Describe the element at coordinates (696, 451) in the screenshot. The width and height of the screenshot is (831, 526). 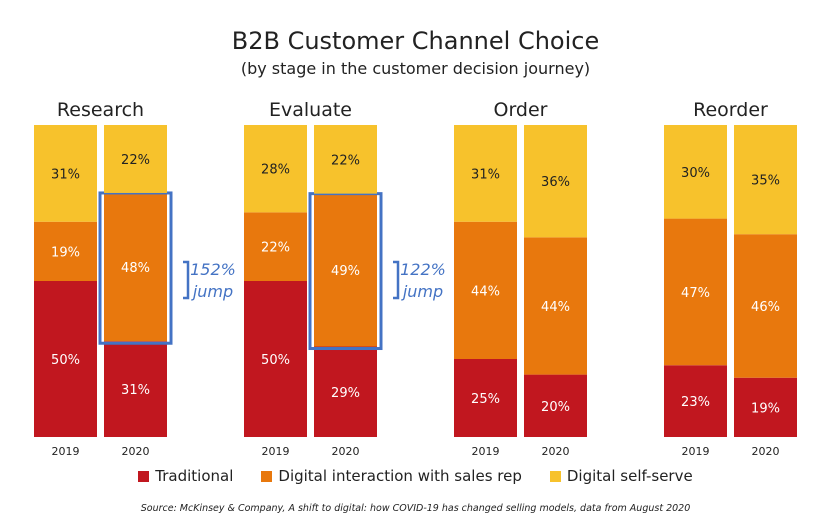
I see `year-label-reorder-2019: 2019` at that location.